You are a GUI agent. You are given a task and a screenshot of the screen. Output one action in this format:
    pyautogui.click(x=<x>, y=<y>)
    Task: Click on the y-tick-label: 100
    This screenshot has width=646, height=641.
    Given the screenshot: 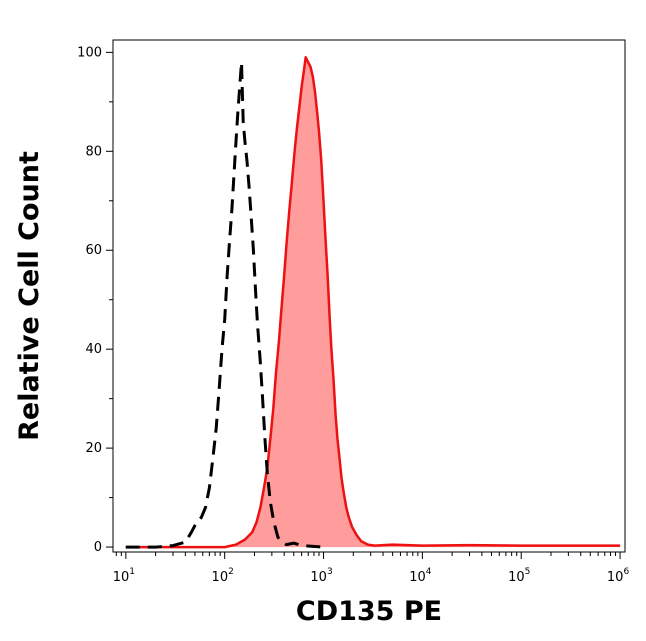 What is the action you would take?
    pyautogui.click(x=89, y=52)
    